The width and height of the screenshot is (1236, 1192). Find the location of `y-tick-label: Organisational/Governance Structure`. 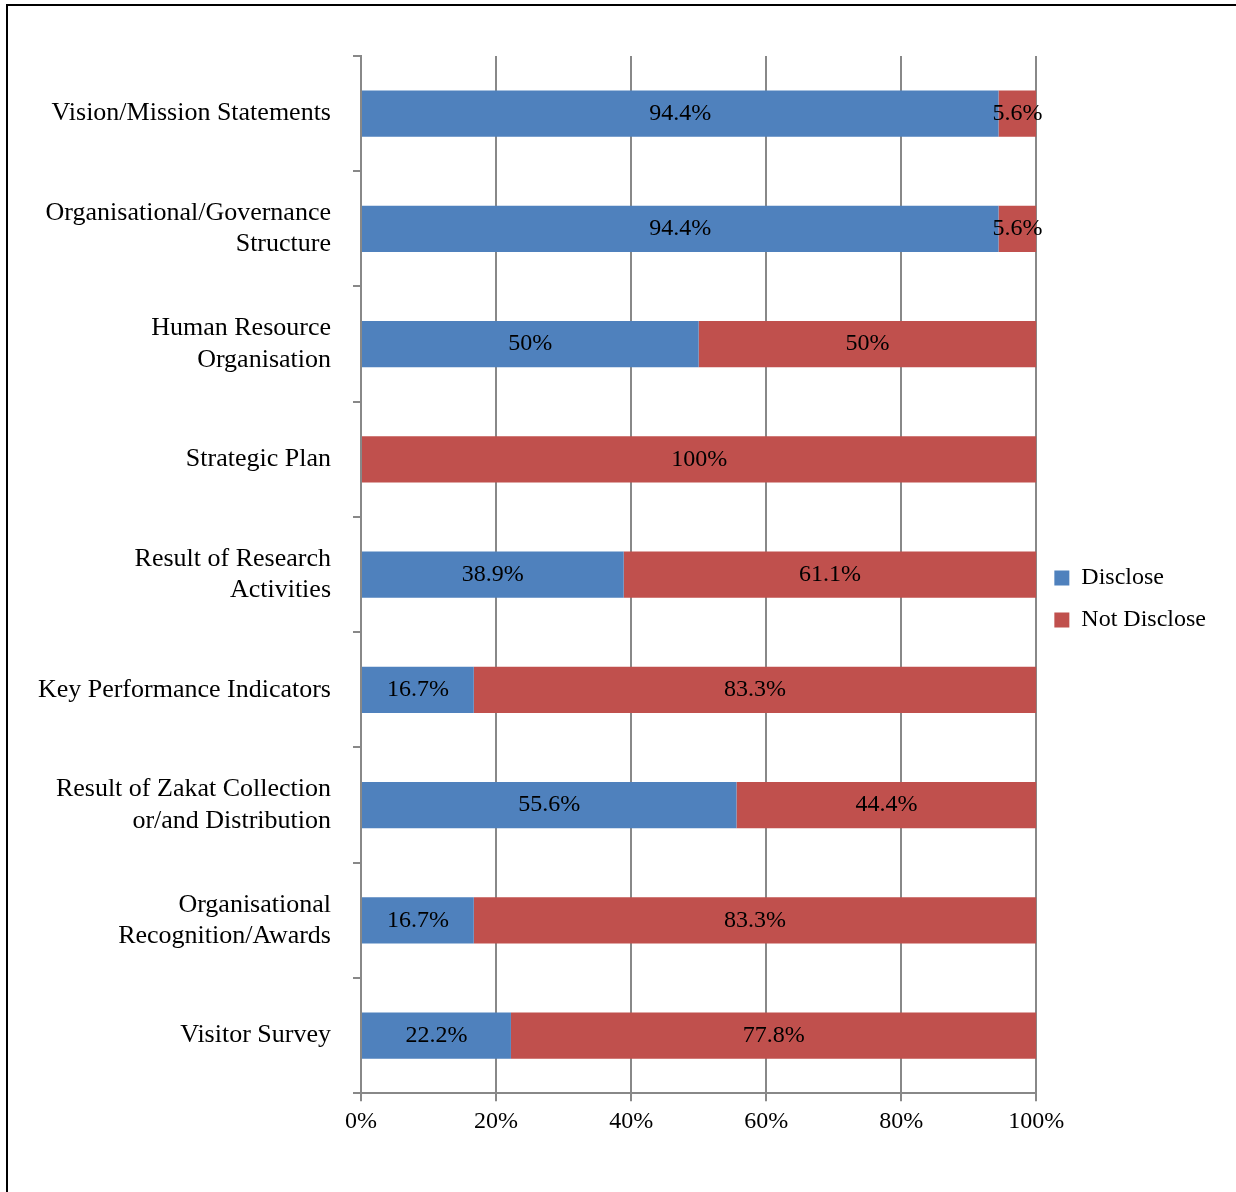

y-tick-label: Organisational/Governance Structure is located at coordinates (188, 227).